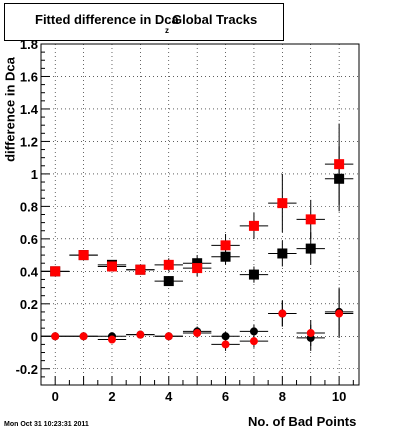  I want to click on y-tick-label: 1.2, so click(29, 141).